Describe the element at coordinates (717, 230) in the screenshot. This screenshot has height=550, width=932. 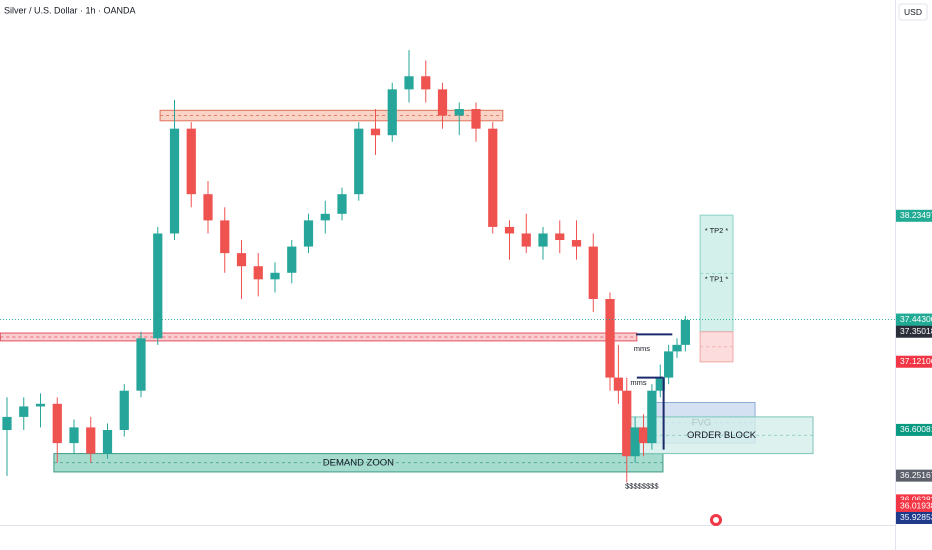
I see `annotation: * TP2 *` at that location.